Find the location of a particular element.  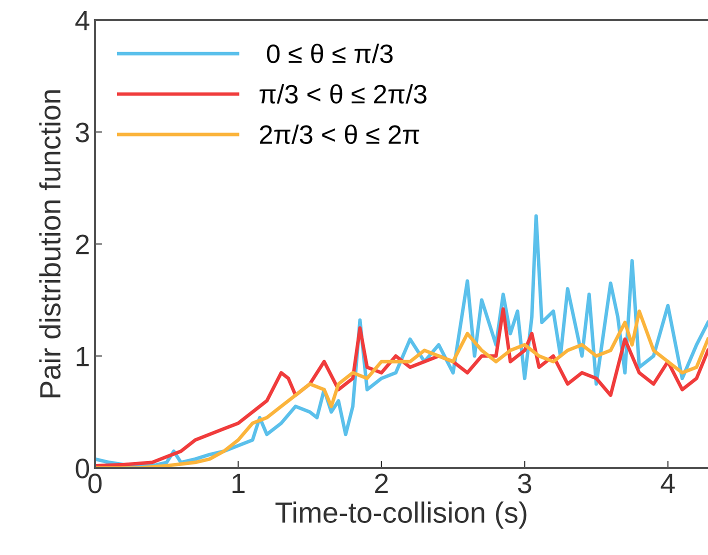

x-tick-label: 1 is located at coordinates (238, 483).